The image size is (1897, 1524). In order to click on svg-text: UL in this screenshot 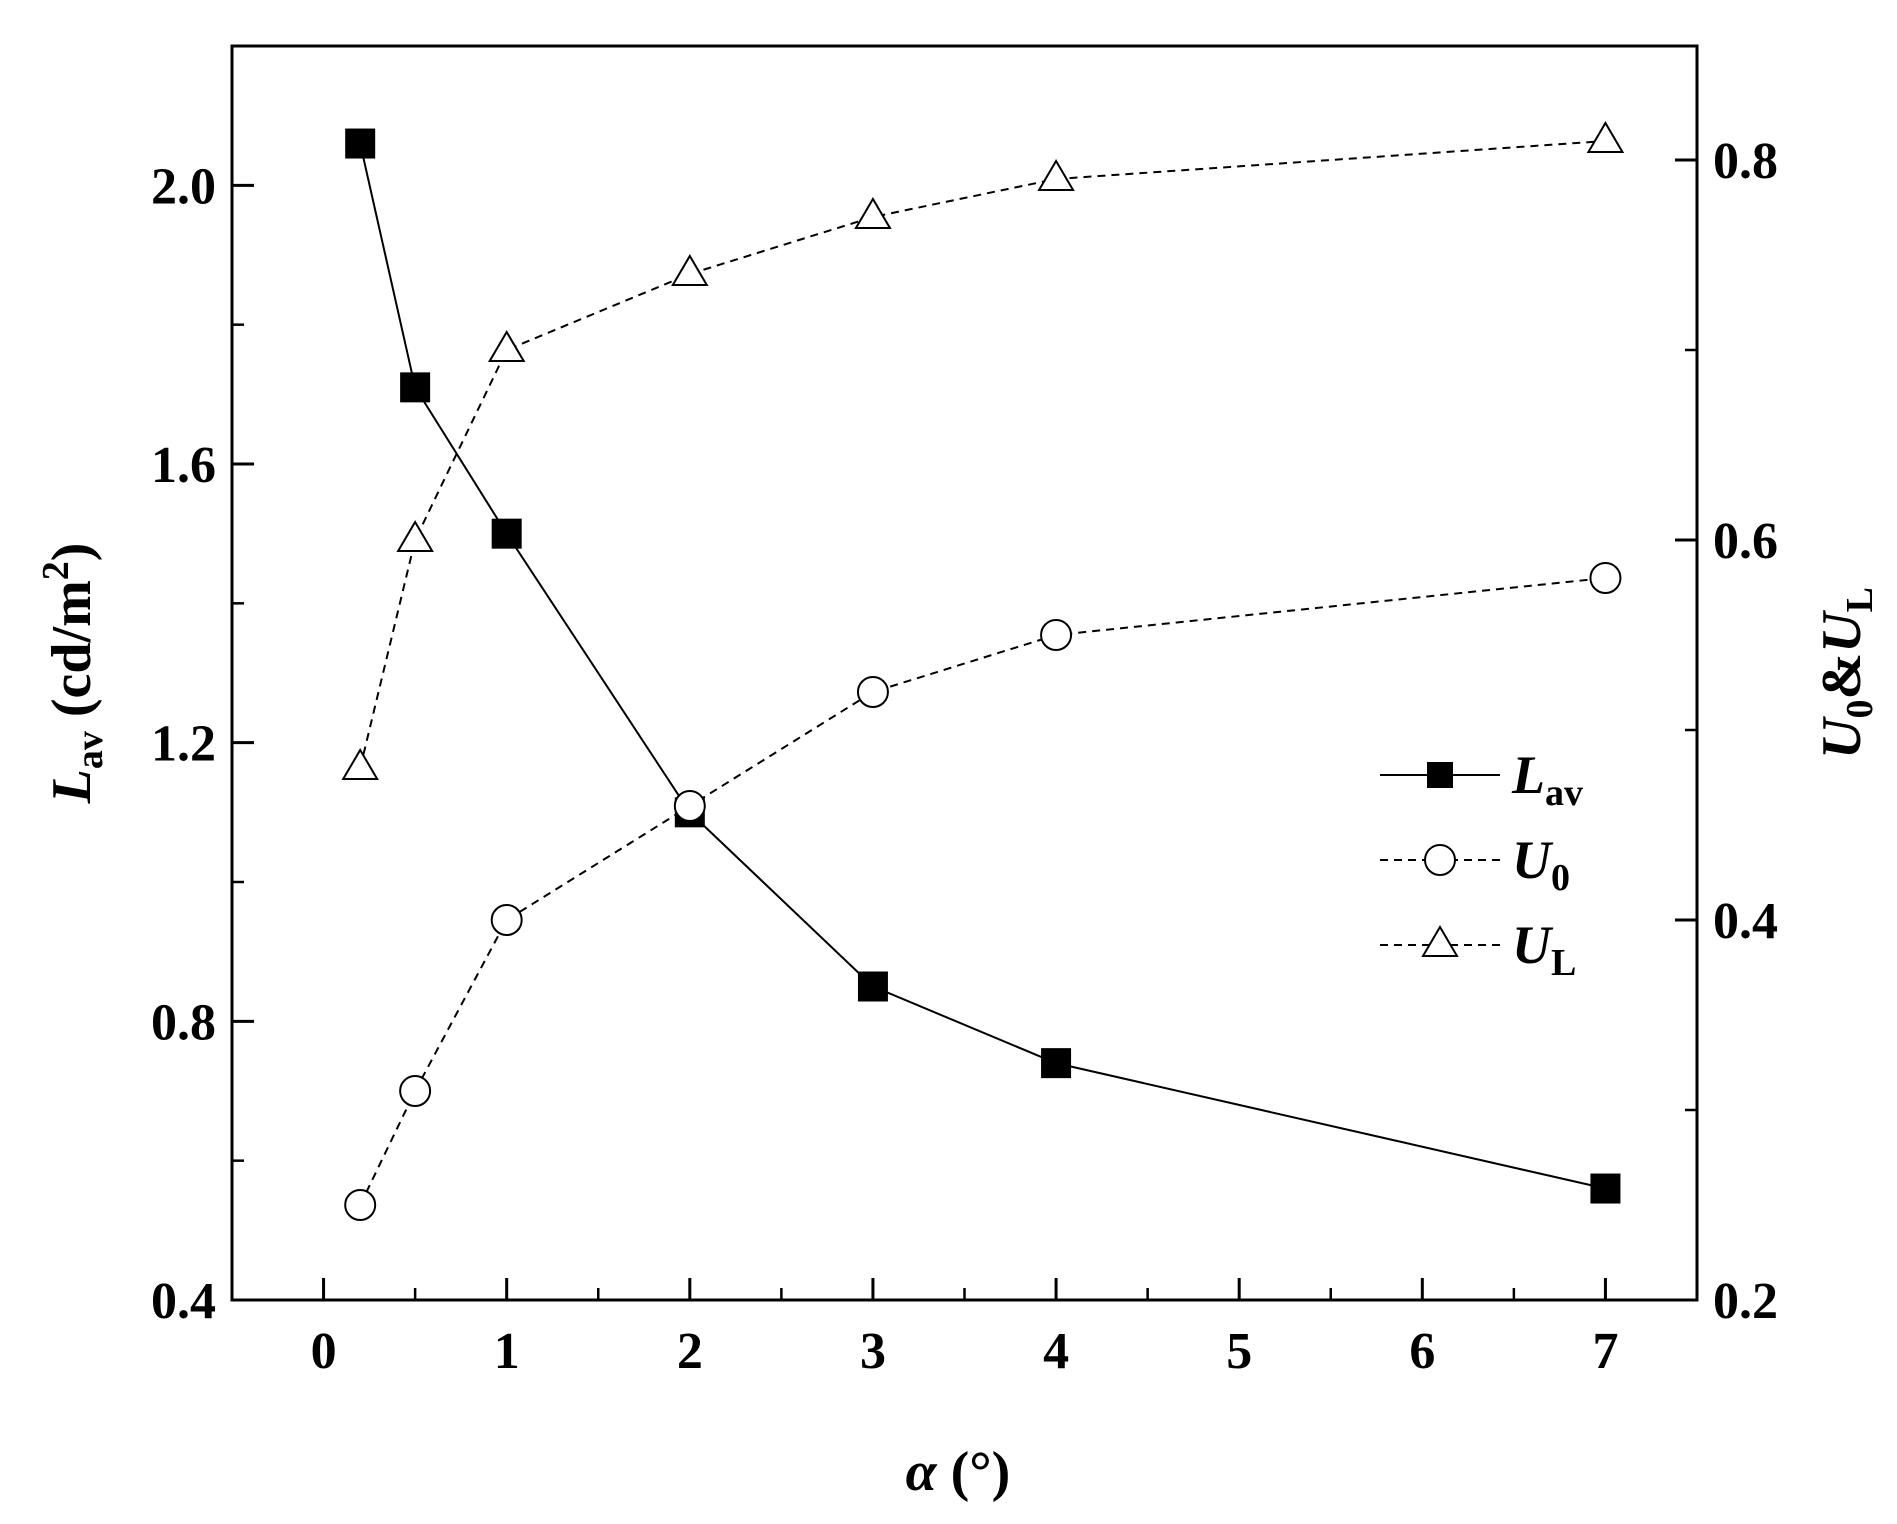, I will do `click(1544, 949)`.